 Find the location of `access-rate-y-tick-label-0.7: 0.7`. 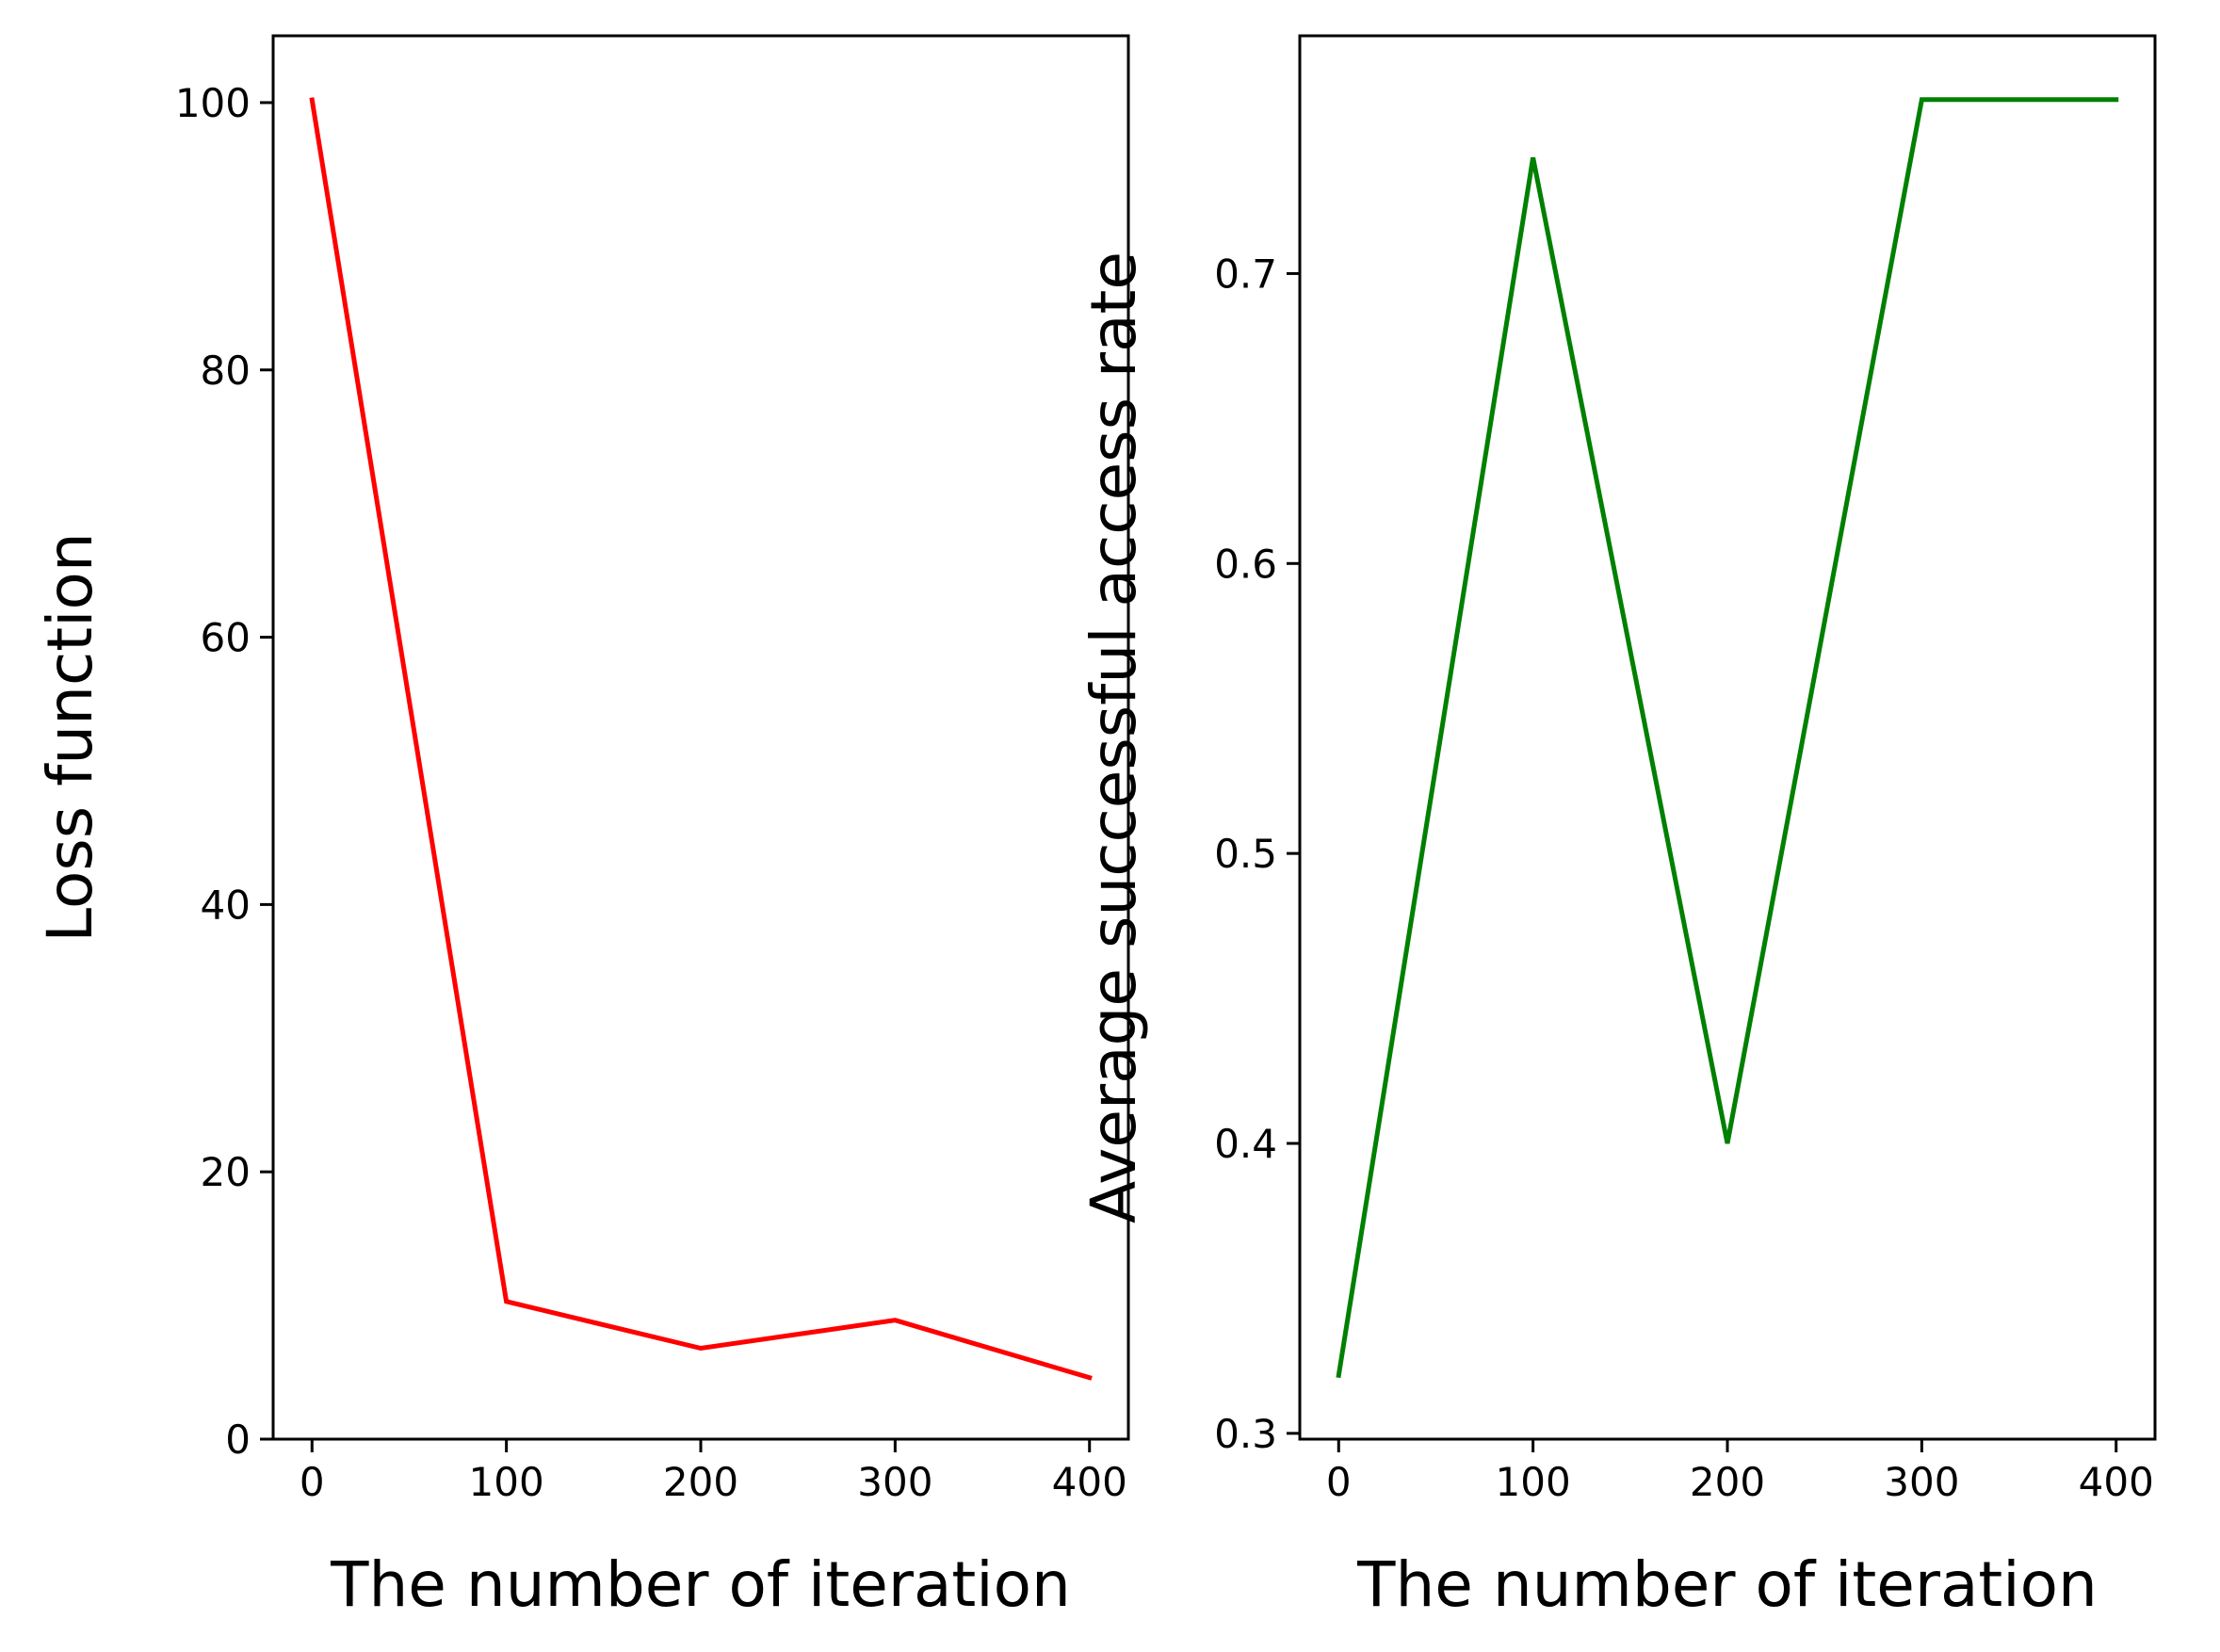

access-rate-y-tick-label-0.7: 0.7 is located at coordinates (1245, 274).